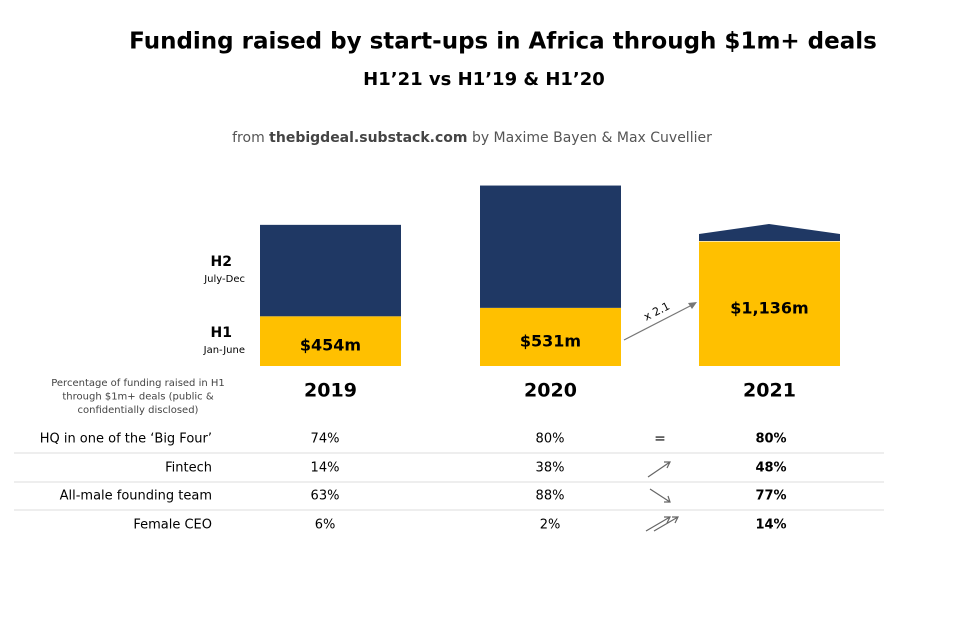 This screenshot has width=964, height=623. What do you see at coordinates (137, 397) in the screenshot?
I see `table-caption: through $1m+ deals (public &` at bounding box center [137, 397].